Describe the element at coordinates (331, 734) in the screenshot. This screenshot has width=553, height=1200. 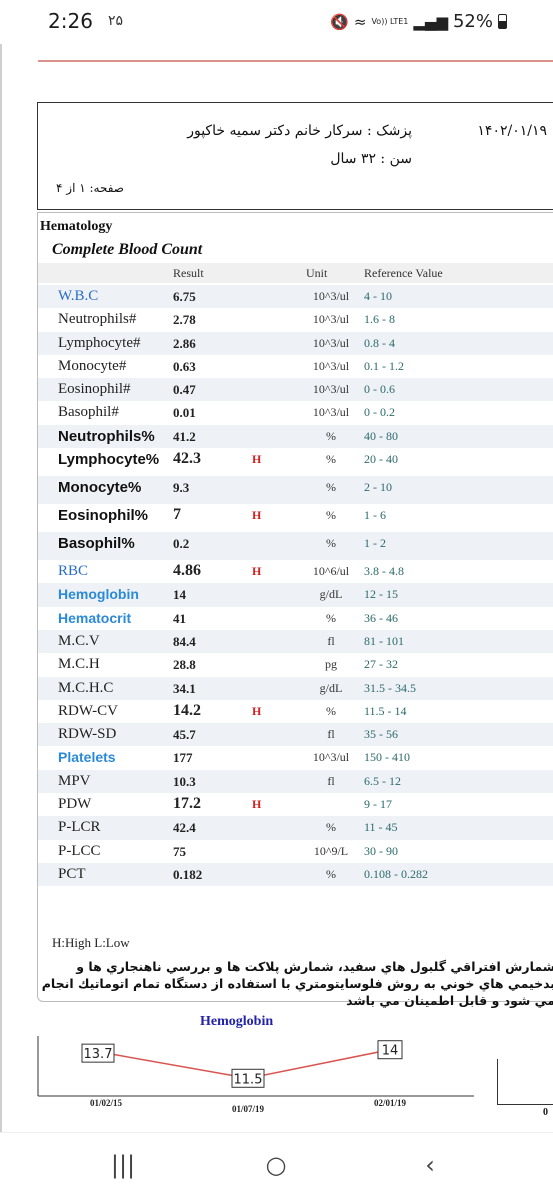
I see `test-unit: fl` at that location.